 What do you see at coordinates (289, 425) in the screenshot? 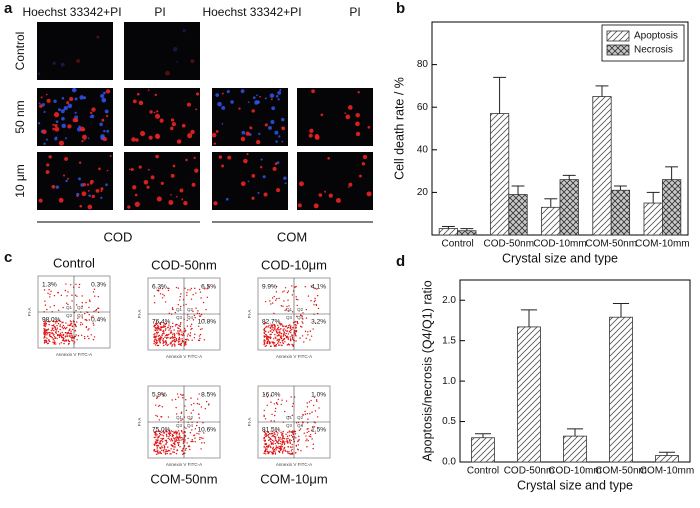
I see `quadrant-label: Q3` at bounding box center [289, 425].